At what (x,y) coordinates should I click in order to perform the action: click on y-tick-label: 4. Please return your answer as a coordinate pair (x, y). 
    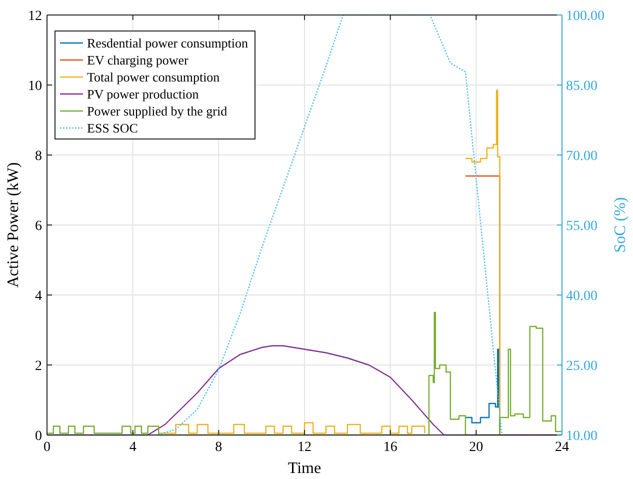
    Looking at the image, I should click on (38, 296).